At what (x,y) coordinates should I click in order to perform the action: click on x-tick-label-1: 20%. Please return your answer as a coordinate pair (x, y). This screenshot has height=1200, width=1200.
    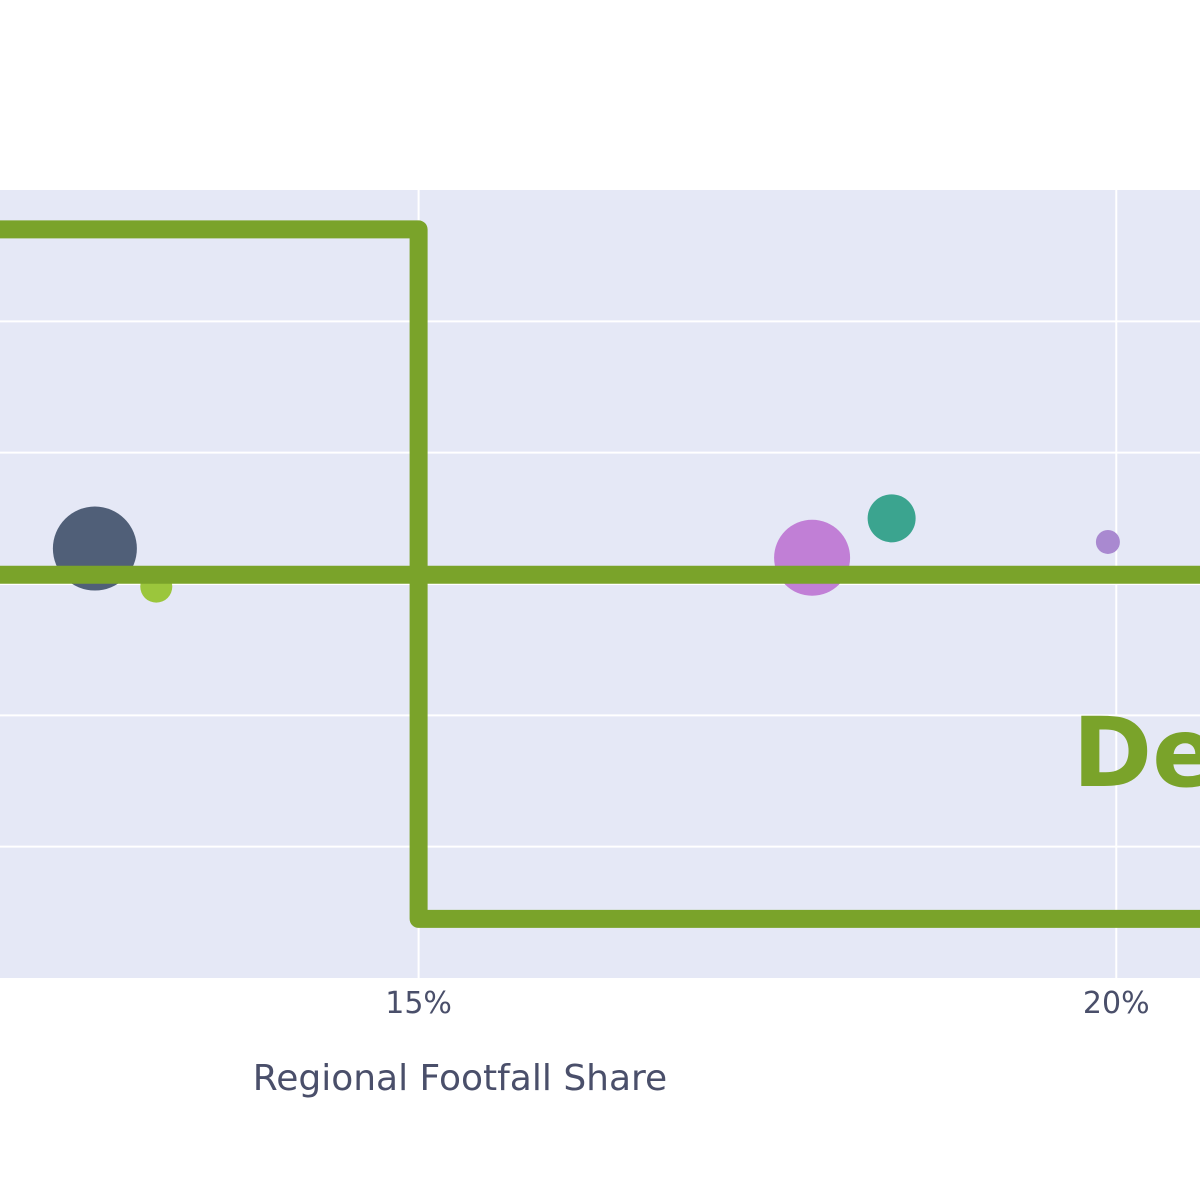
    Looking at the image, I should click on (1116, 1003).